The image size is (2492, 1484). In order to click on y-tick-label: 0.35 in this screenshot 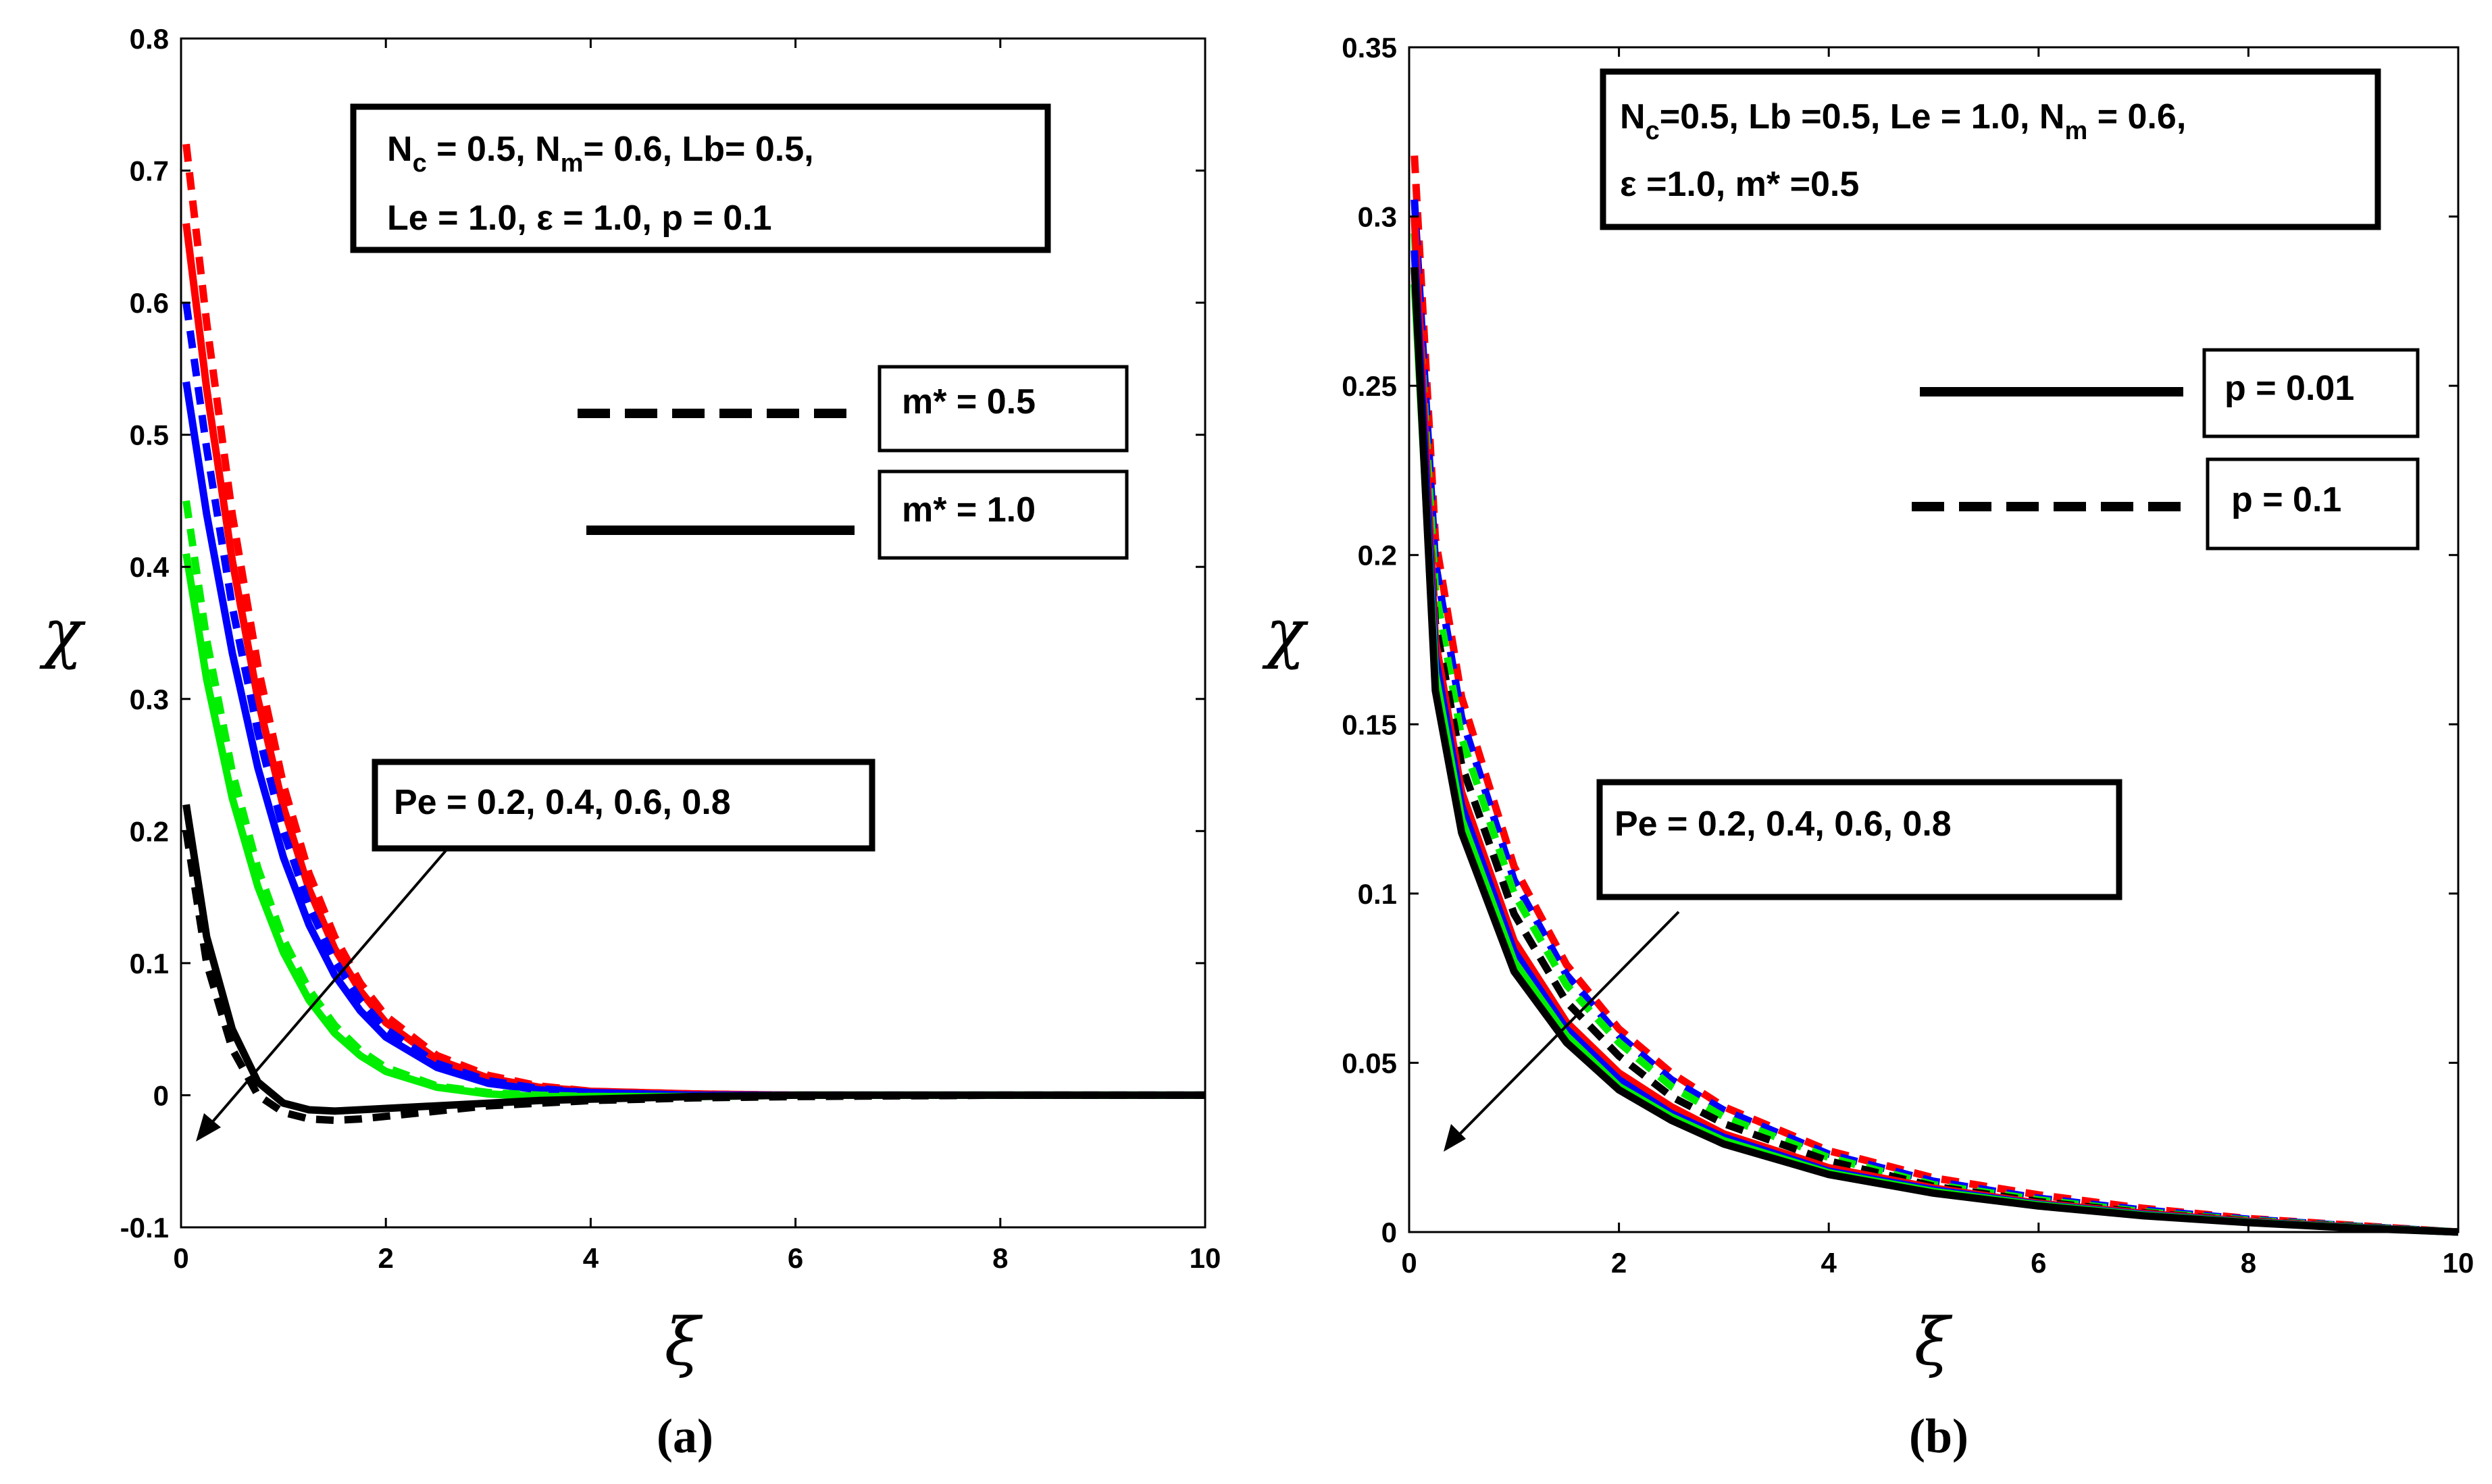, I will do `click(1369, 47)`.